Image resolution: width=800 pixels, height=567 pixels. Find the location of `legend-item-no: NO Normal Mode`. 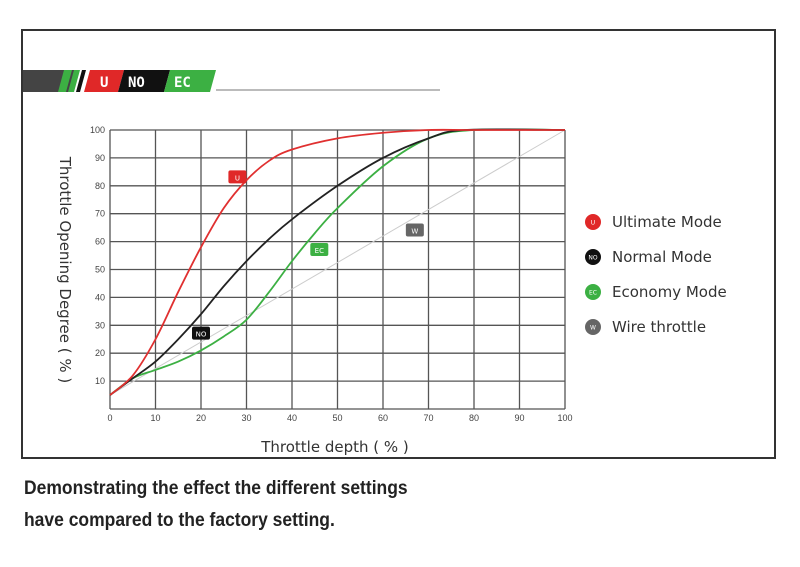

legend-item-no: NO Normal Mode is located at coordinates (648, 257).